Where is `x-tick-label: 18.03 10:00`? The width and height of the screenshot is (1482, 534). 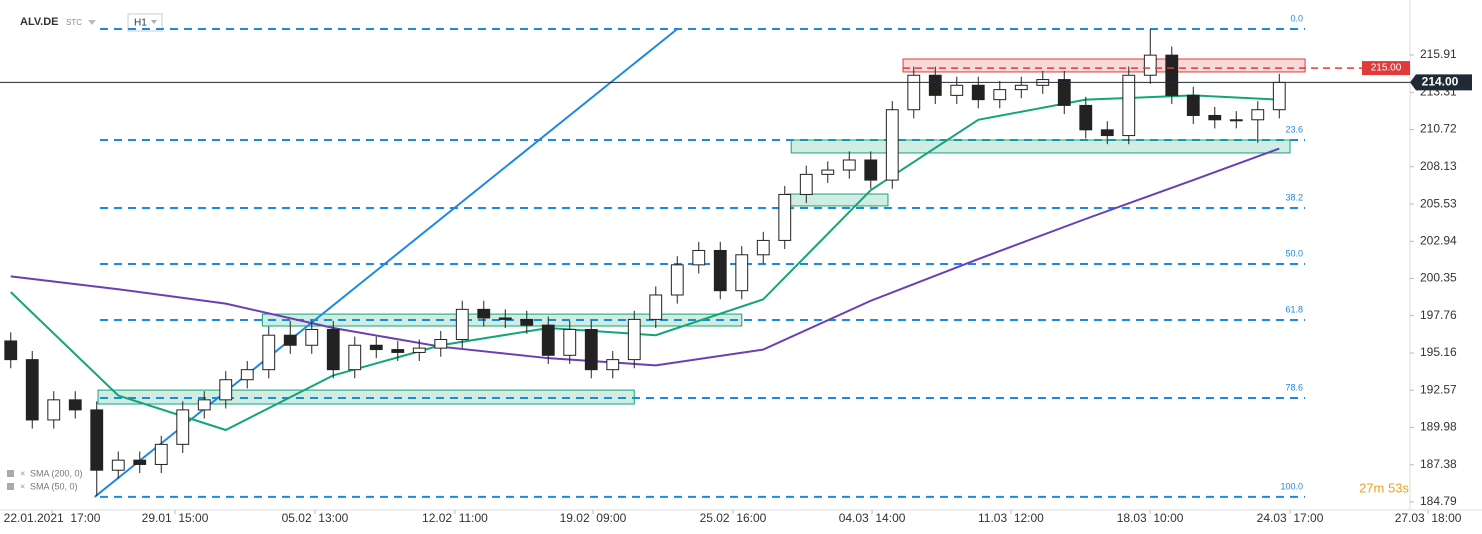 x-tick-label: 18.03 10:00 is located at coordinates (1150, 518).